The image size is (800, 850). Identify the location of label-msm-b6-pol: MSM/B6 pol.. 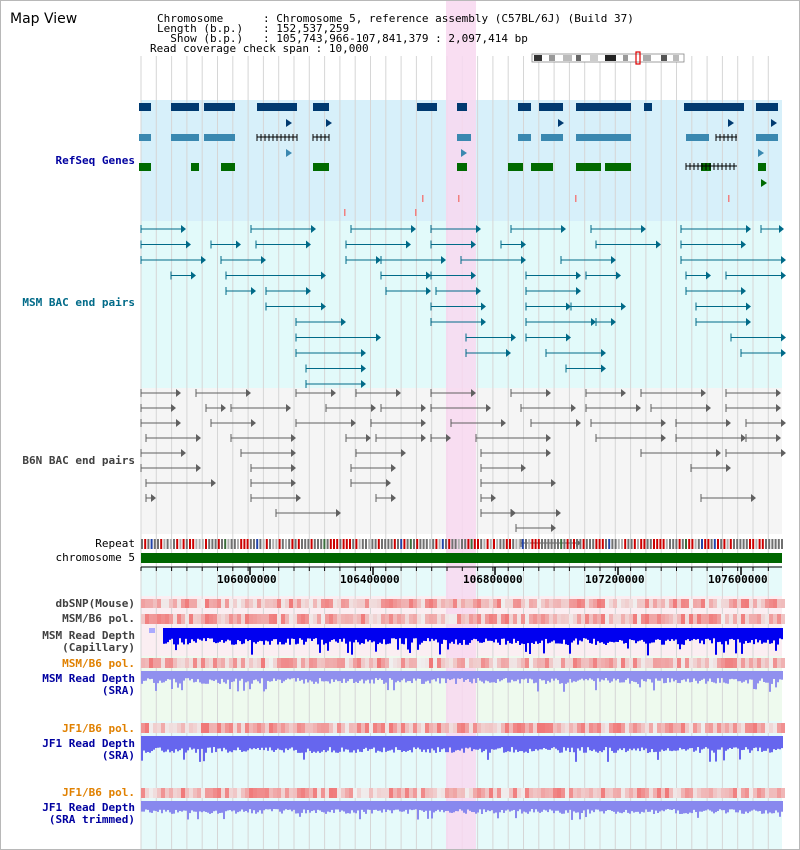
(98, 618).